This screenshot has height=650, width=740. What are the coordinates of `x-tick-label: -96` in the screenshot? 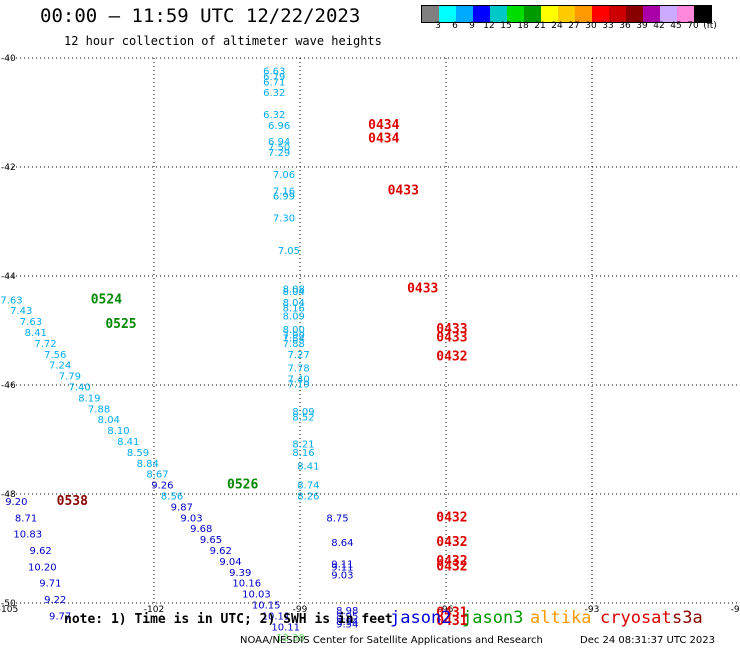 It's located at (446, 610).